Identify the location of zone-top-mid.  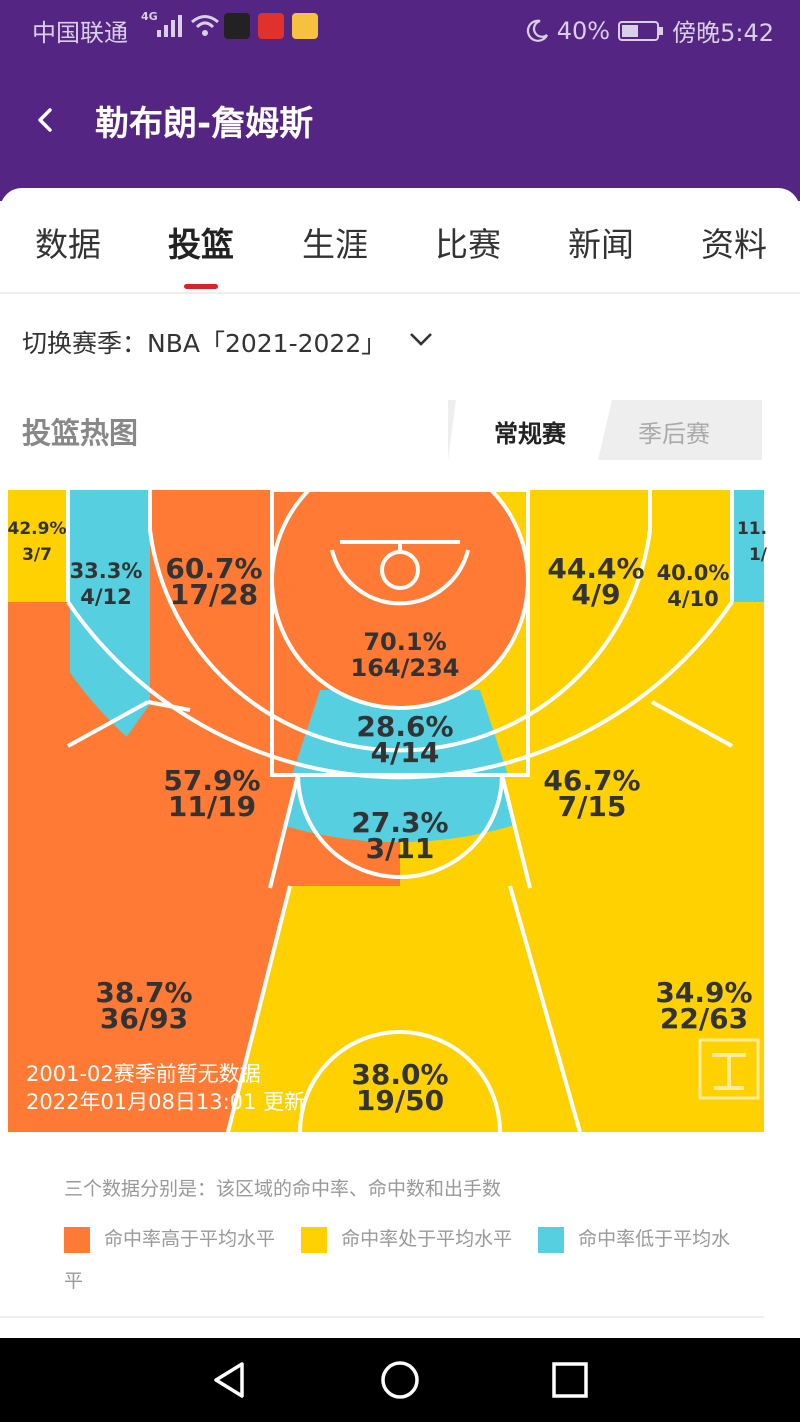
(400, 807).